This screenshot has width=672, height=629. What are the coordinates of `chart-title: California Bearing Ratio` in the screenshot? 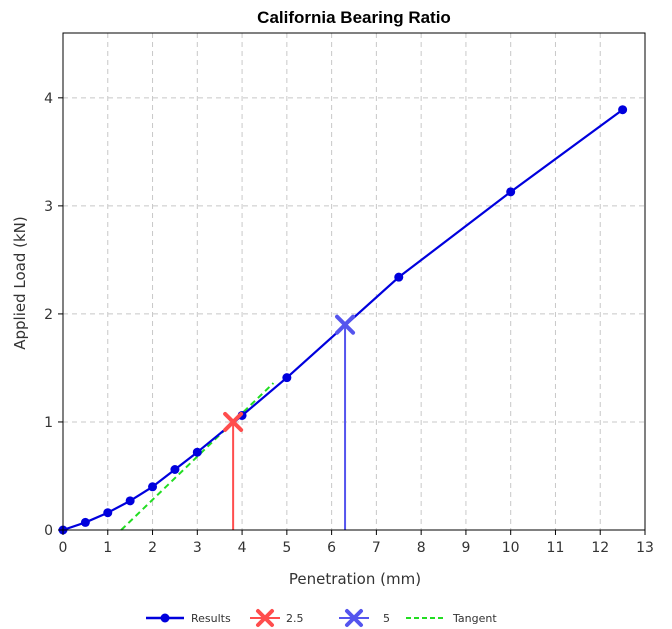 It's located at (354, 17).